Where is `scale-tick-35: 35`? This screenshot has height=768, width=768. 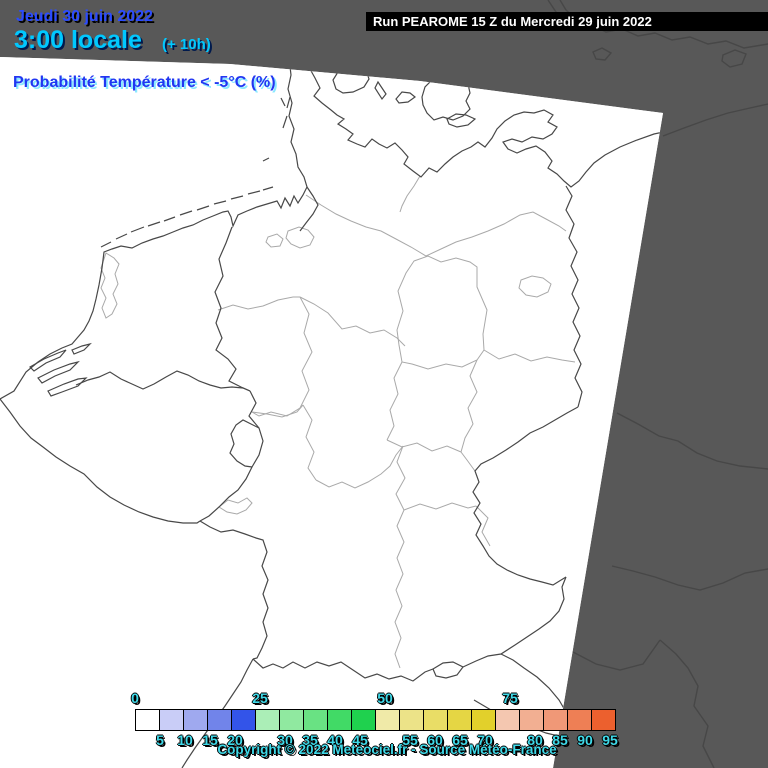 scale-tick-35: 35 is located at coordinates (310, 740).